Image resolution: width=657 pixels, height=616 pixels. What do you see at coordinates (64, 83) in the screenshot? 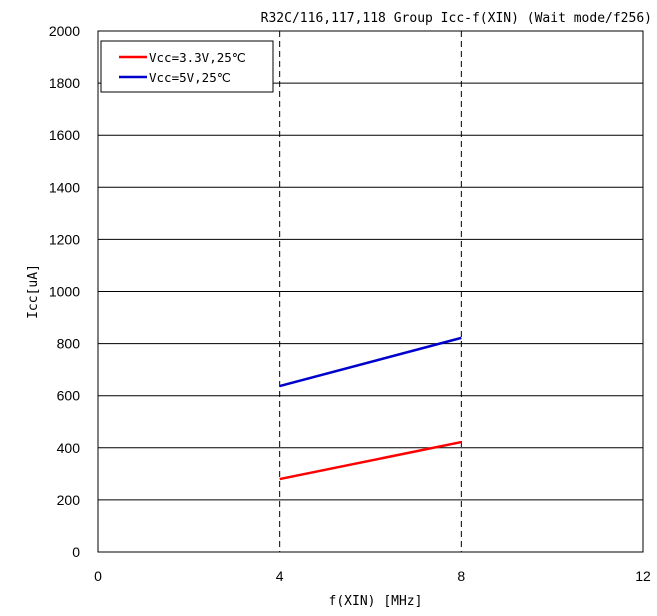
I see `y-tick-label: 1800` at bounding box center [64, 83].